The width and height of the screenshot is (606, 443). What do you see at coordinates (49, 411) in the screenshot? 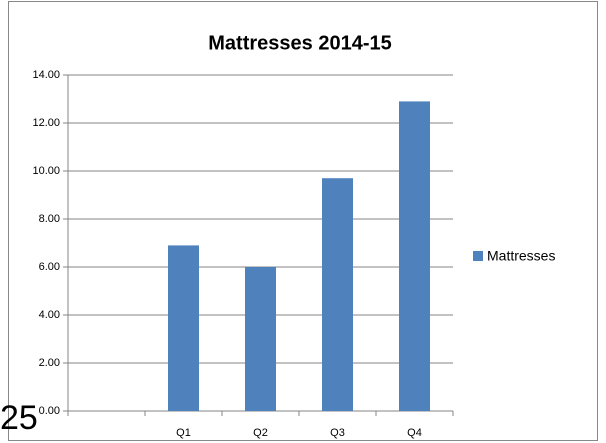
I see `y-tick-label: 0.00` at bounding box center [49, 411].